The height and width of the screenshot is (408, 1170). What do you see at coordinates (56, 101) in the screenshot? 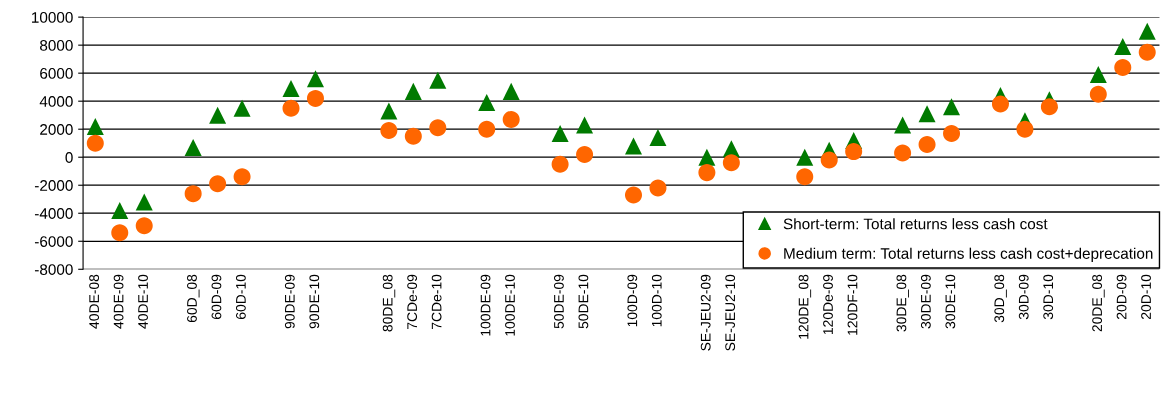
I see `y-tick-label: 4000` at bounding box center [56, 101].